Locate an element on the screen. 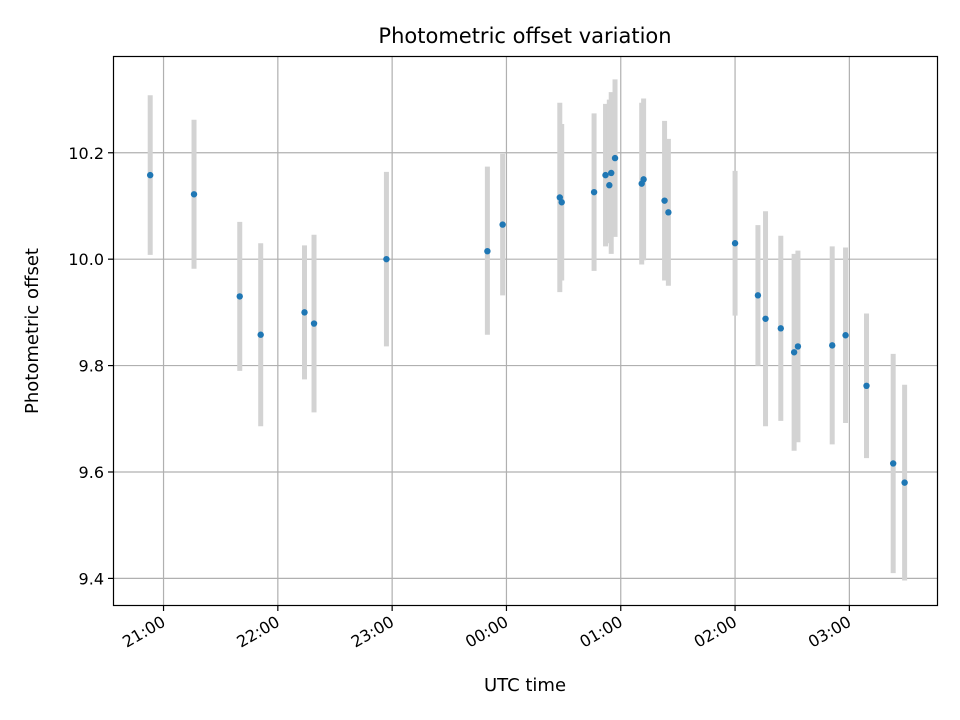 The width and height of the screenshot is (960, 720). chart-title: Photometric offset variation is located at coordinates (524, 36).